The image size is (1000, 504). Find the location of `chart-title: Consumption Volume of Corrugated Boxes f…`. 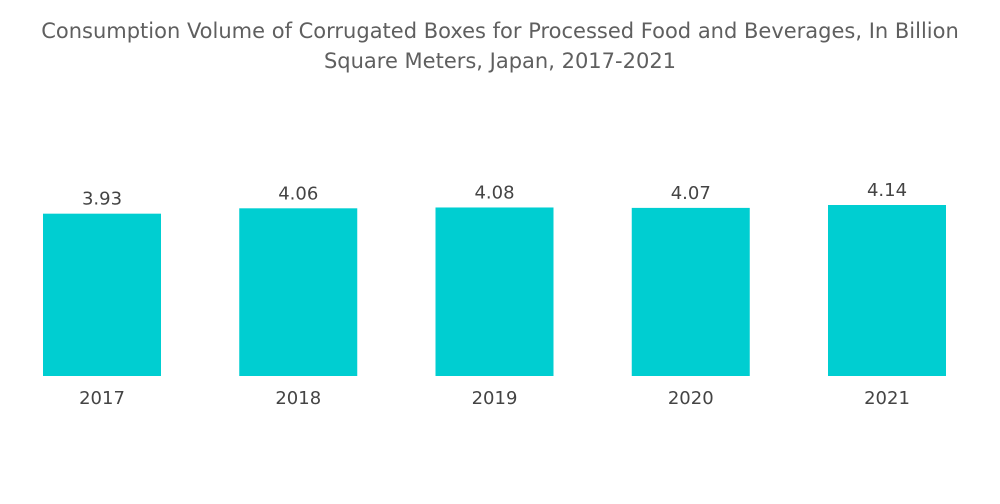

chart-title: Consumption Volume of Corrugated Boxes f… is located at coordinates (500, 46).